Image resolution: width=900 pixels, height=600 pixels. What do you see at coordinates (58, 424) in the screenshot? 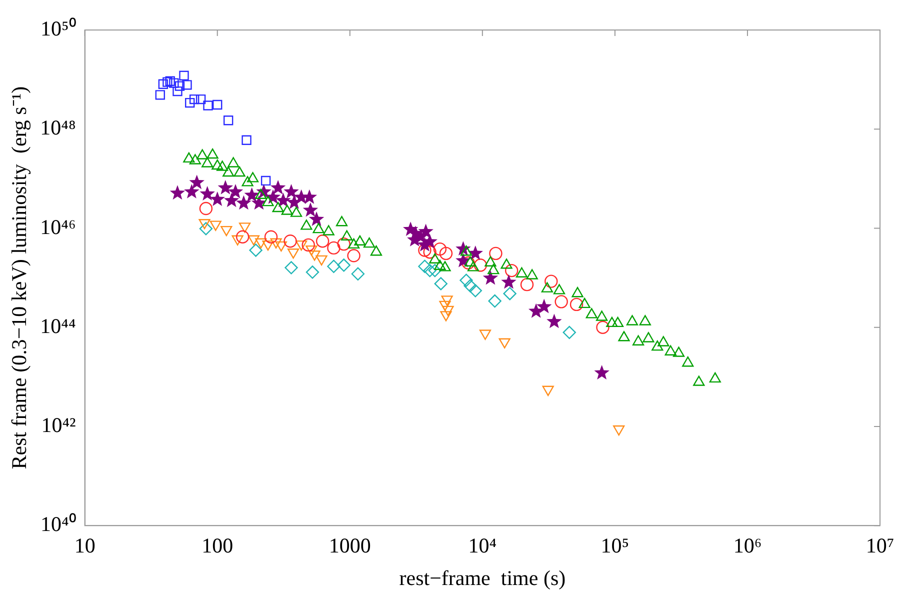
I see `y-tick-label: 10⁴²` at bounding box center [58, 424].